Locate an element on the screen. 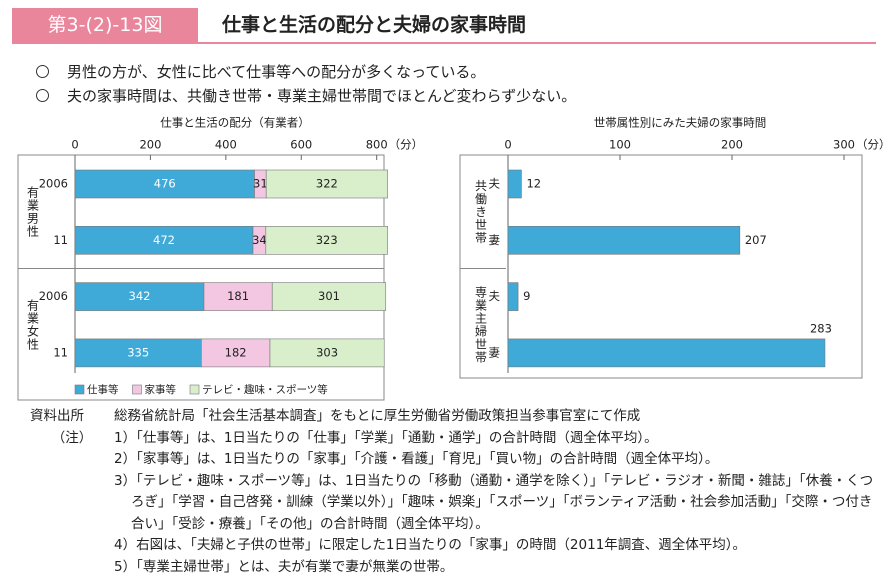  bullet: 夫の家事時間は、共働き世帯・専業主婦世帯間でほとんど変わらず少ない。 is located at coordinates (306, 96).